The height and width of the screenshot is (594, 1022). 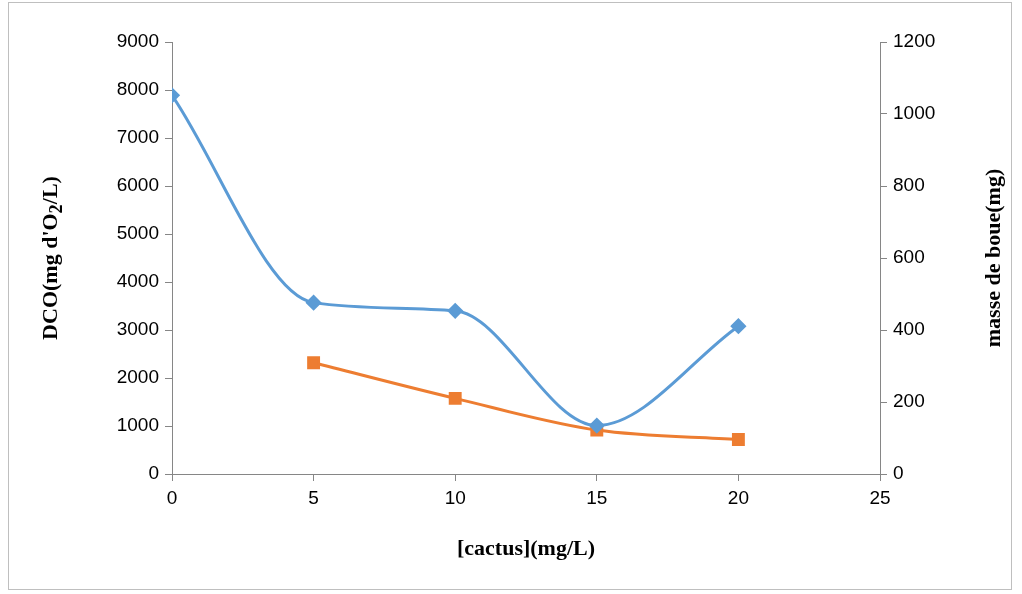 I want to click on x-tick-label: 10, so click(x=455, y=497).